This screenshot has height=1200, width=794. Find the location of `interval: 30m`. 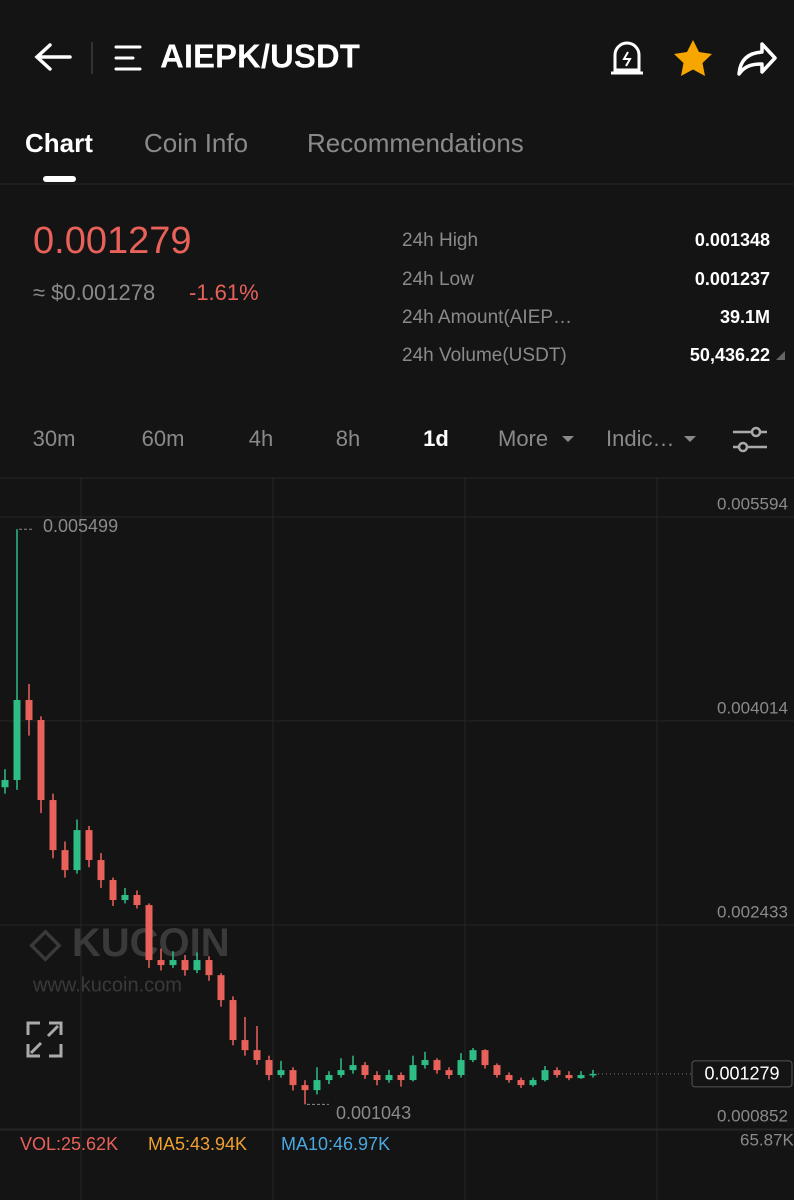

interval: 30m is located at coordinates (54, 438).